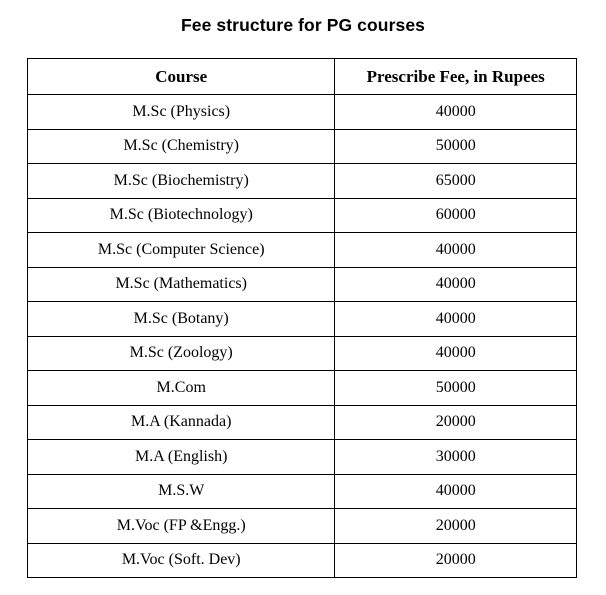  What do you see at coordinates (181, 353) in the screenshot?
I see `course-cell: M.Sc (Zoology)` at bounding box center [181, 353].